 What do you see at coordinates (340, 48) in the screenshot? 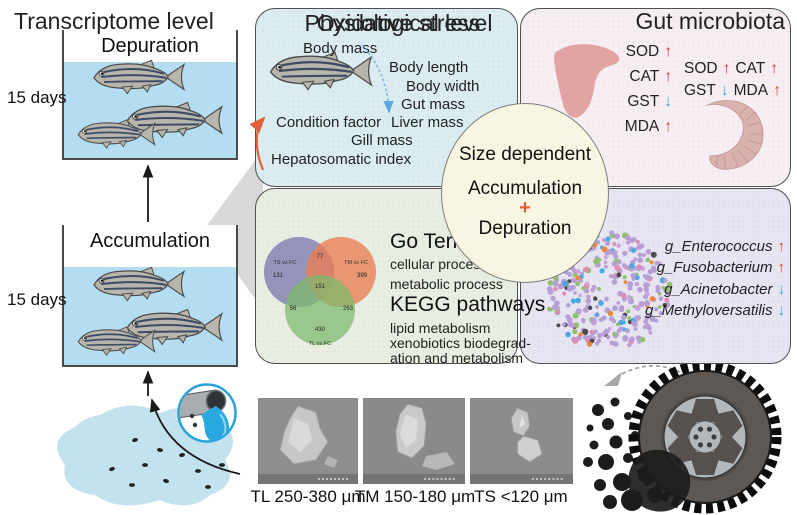
I see `physio-item-body-mass: Body mass` at bounding box center [340, 48].